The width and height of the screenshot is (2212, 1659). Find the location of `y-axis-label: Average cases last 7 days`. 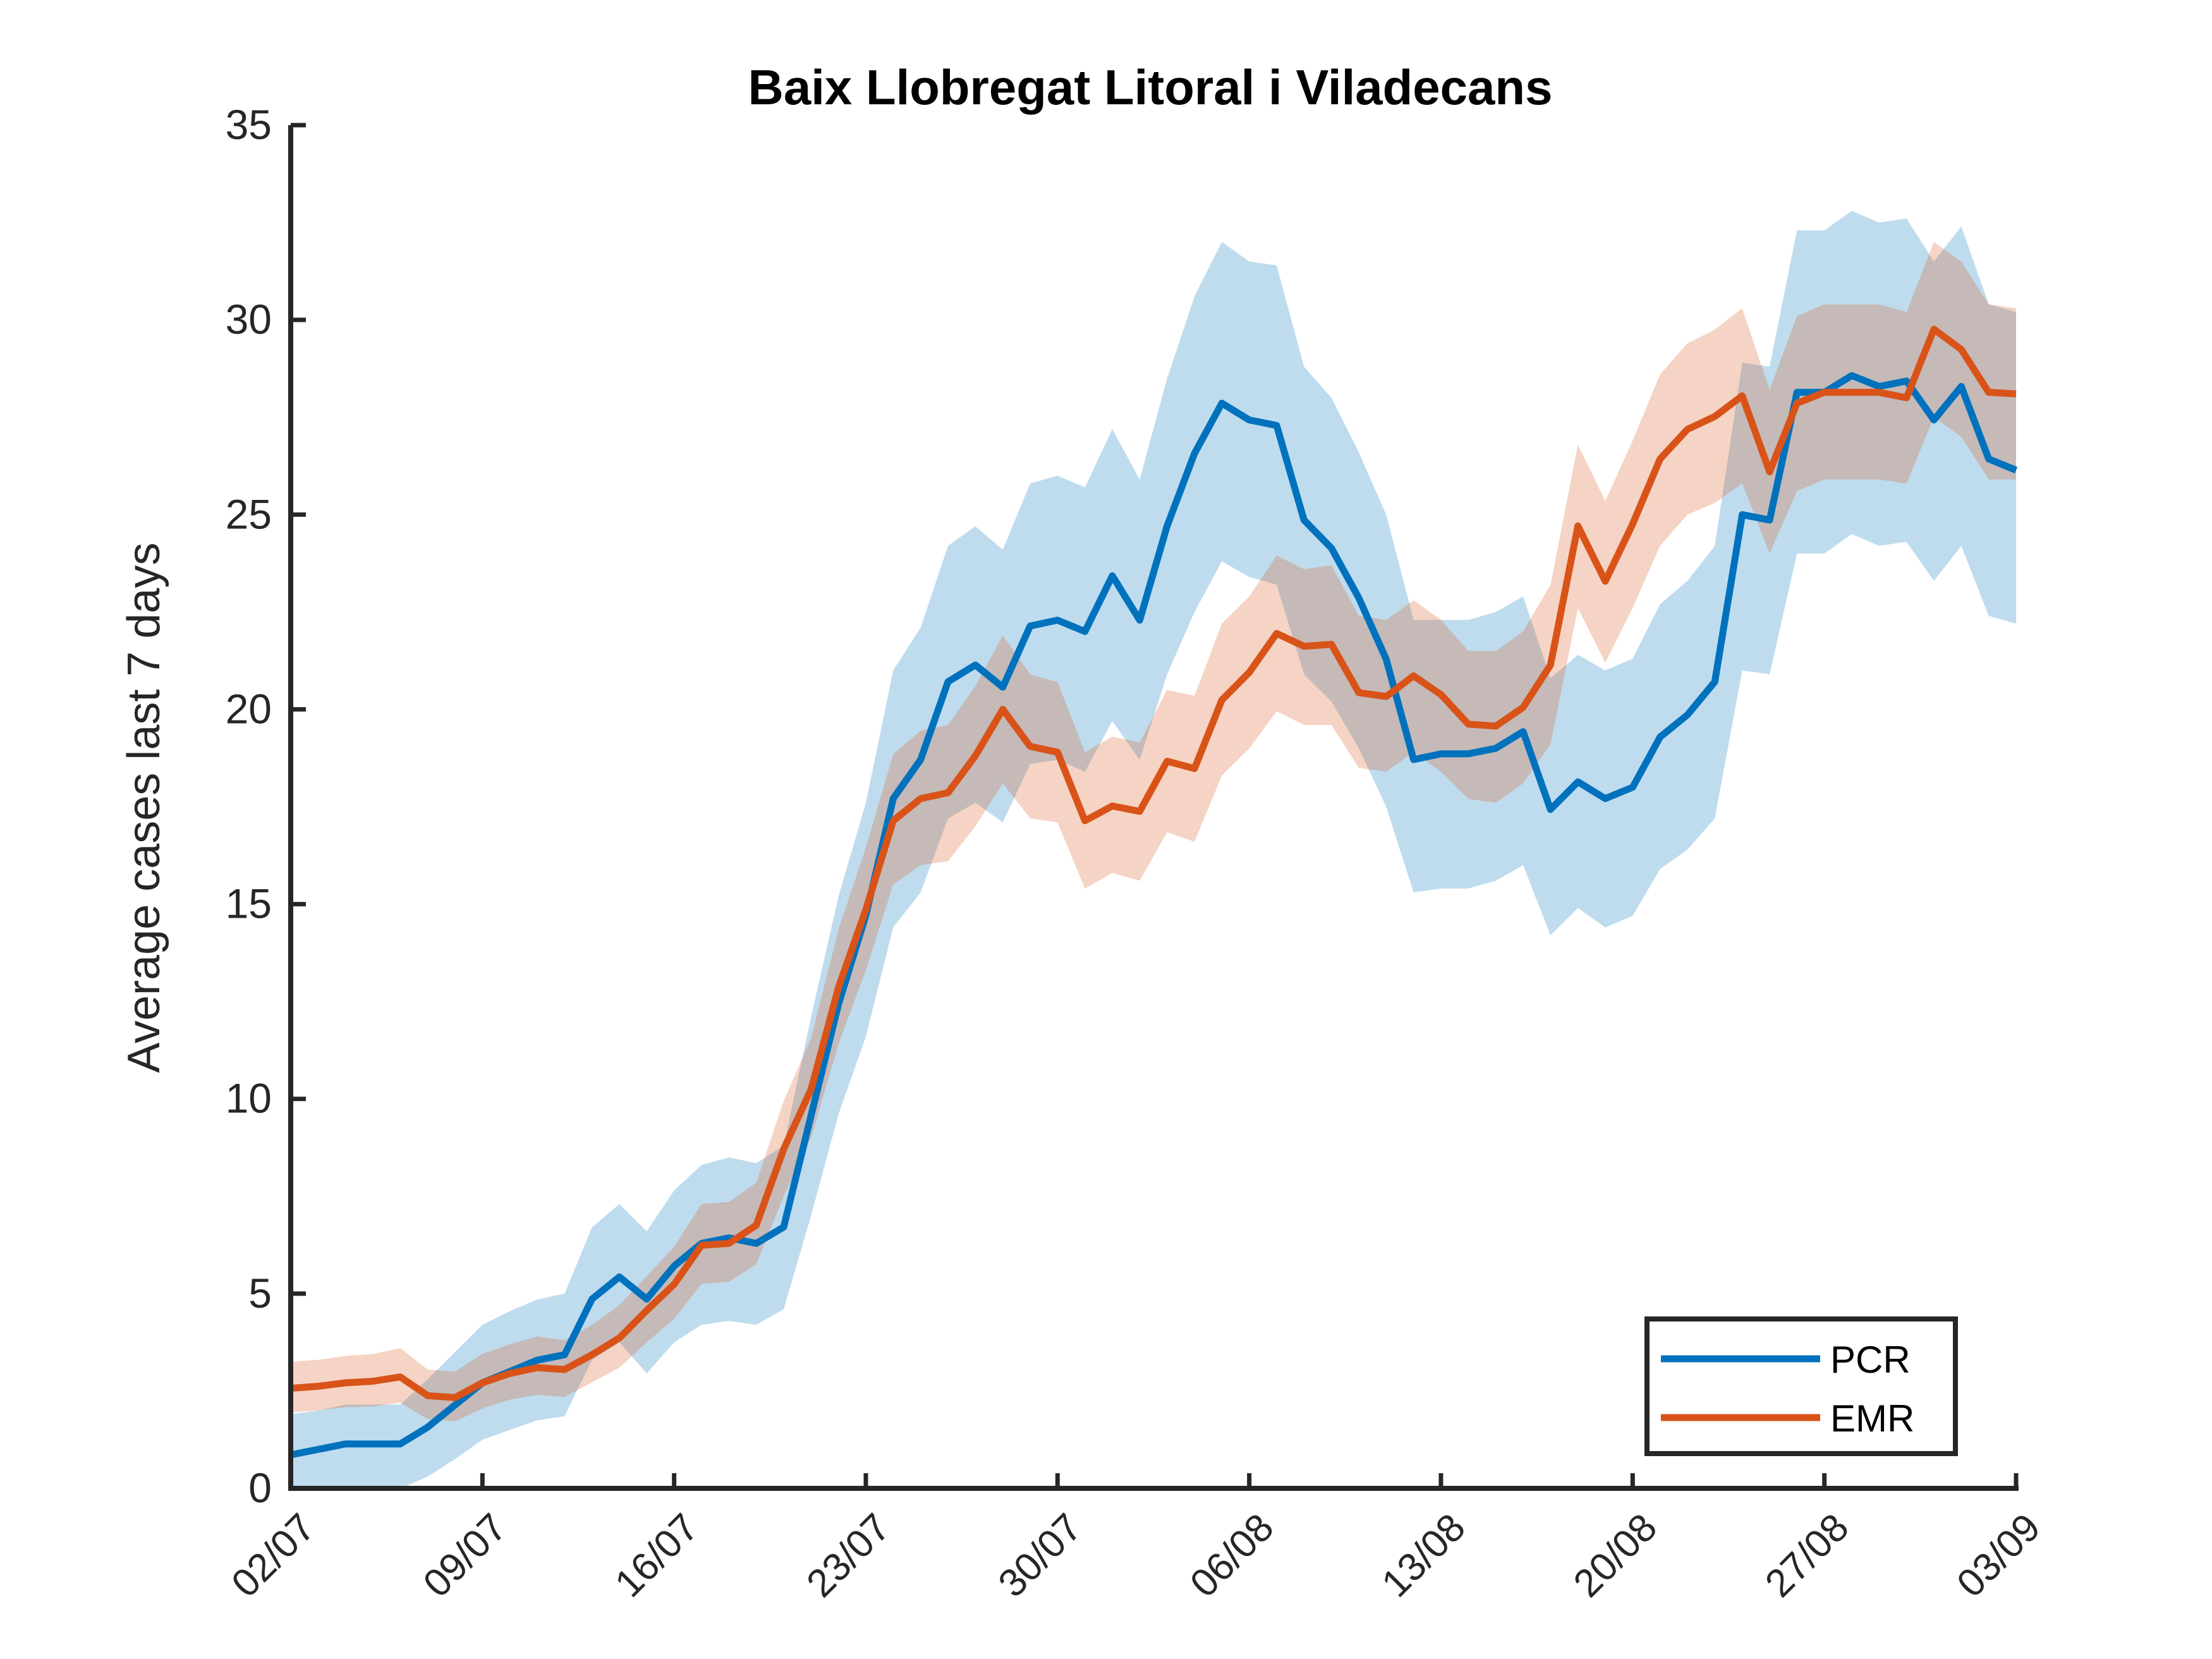

y-axis-label: Average cases last 7 days is located at coordinates (144, 807).